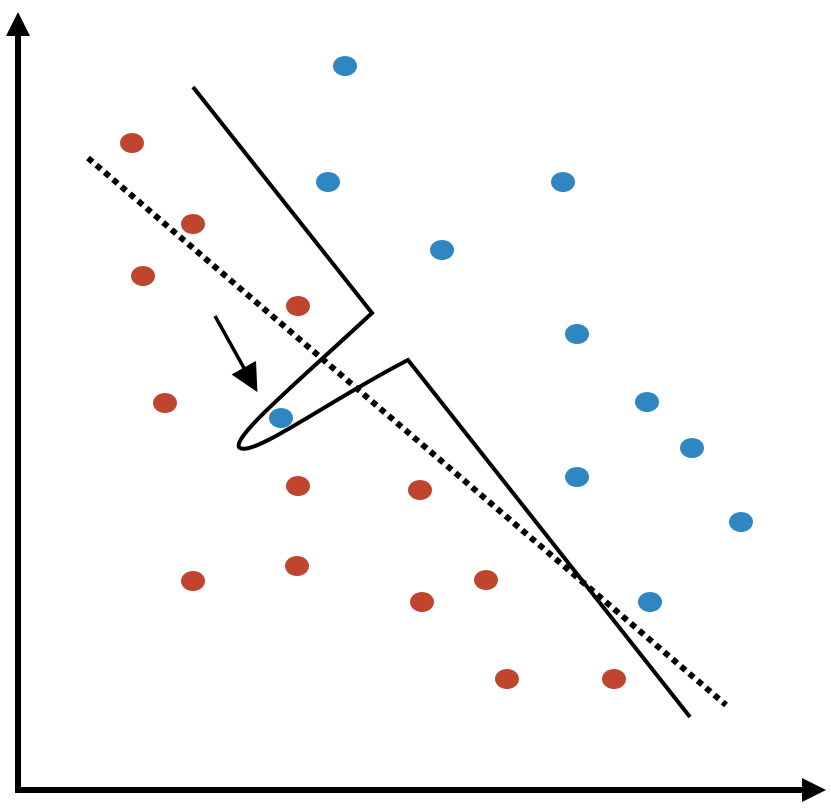 The height and width of the screenshot is (810, 831). What do you see at coordinates (18, 24) in the screenshot?
I see `y-axis-arrow` at bounding box center [18, 24].